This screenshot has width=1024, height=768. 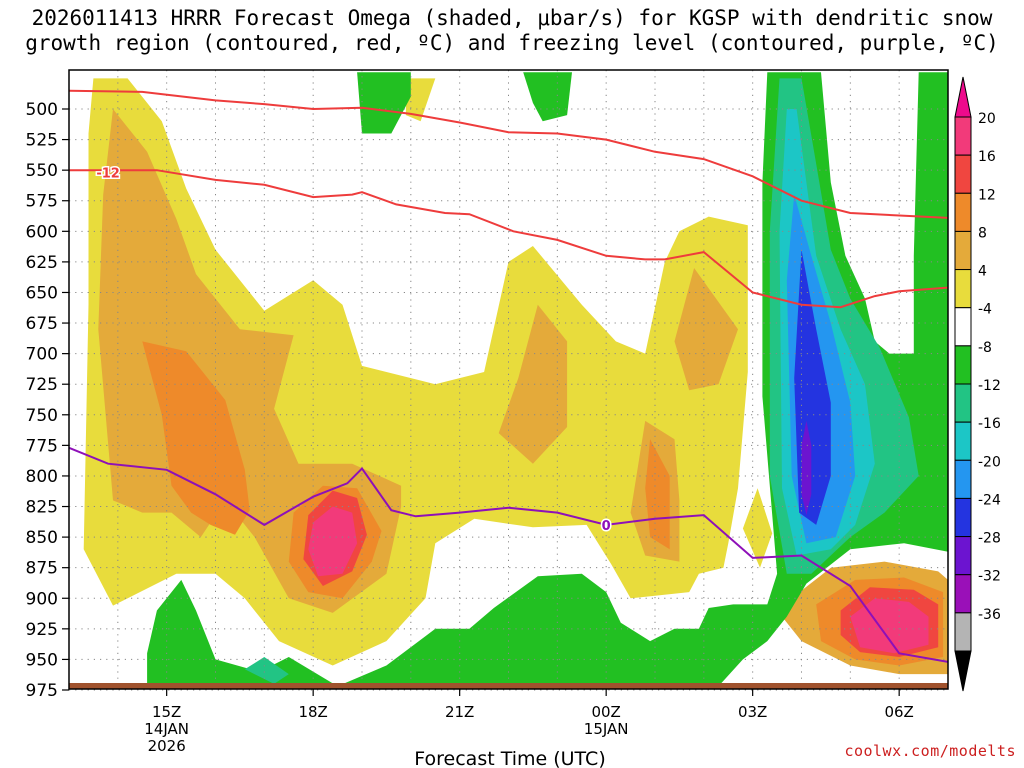 I want to click on colorbar: 20 16 12 8 4 -4 -8 -12 -16 -20 -24 -28 -32 -36, so click(x=977, y=384).